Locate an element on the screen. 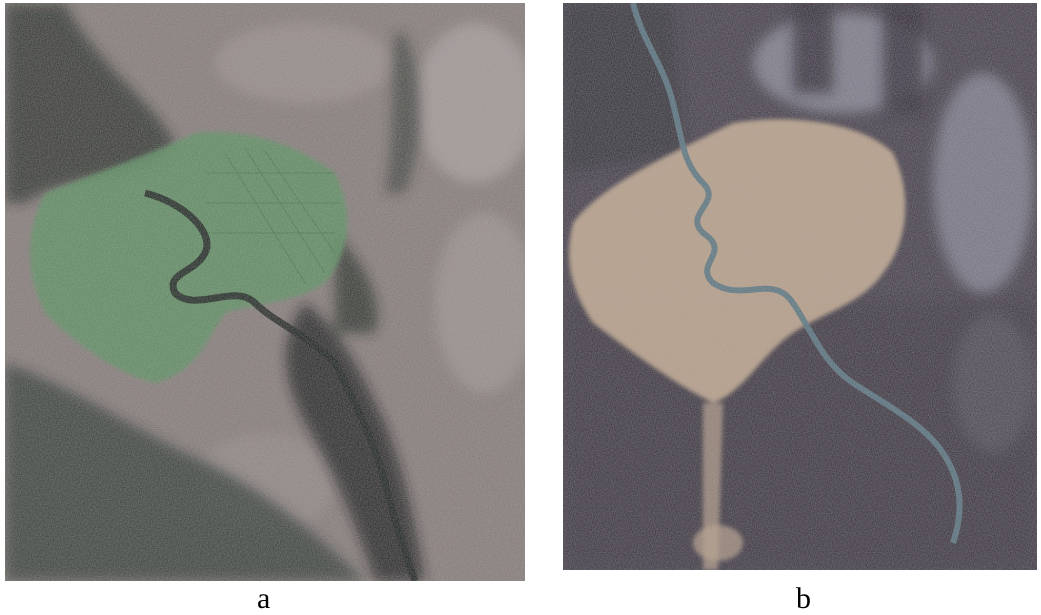 The height and width of the screenshot is (615, 1041). panel-caption-b: b is located at coordinates (803, 598).